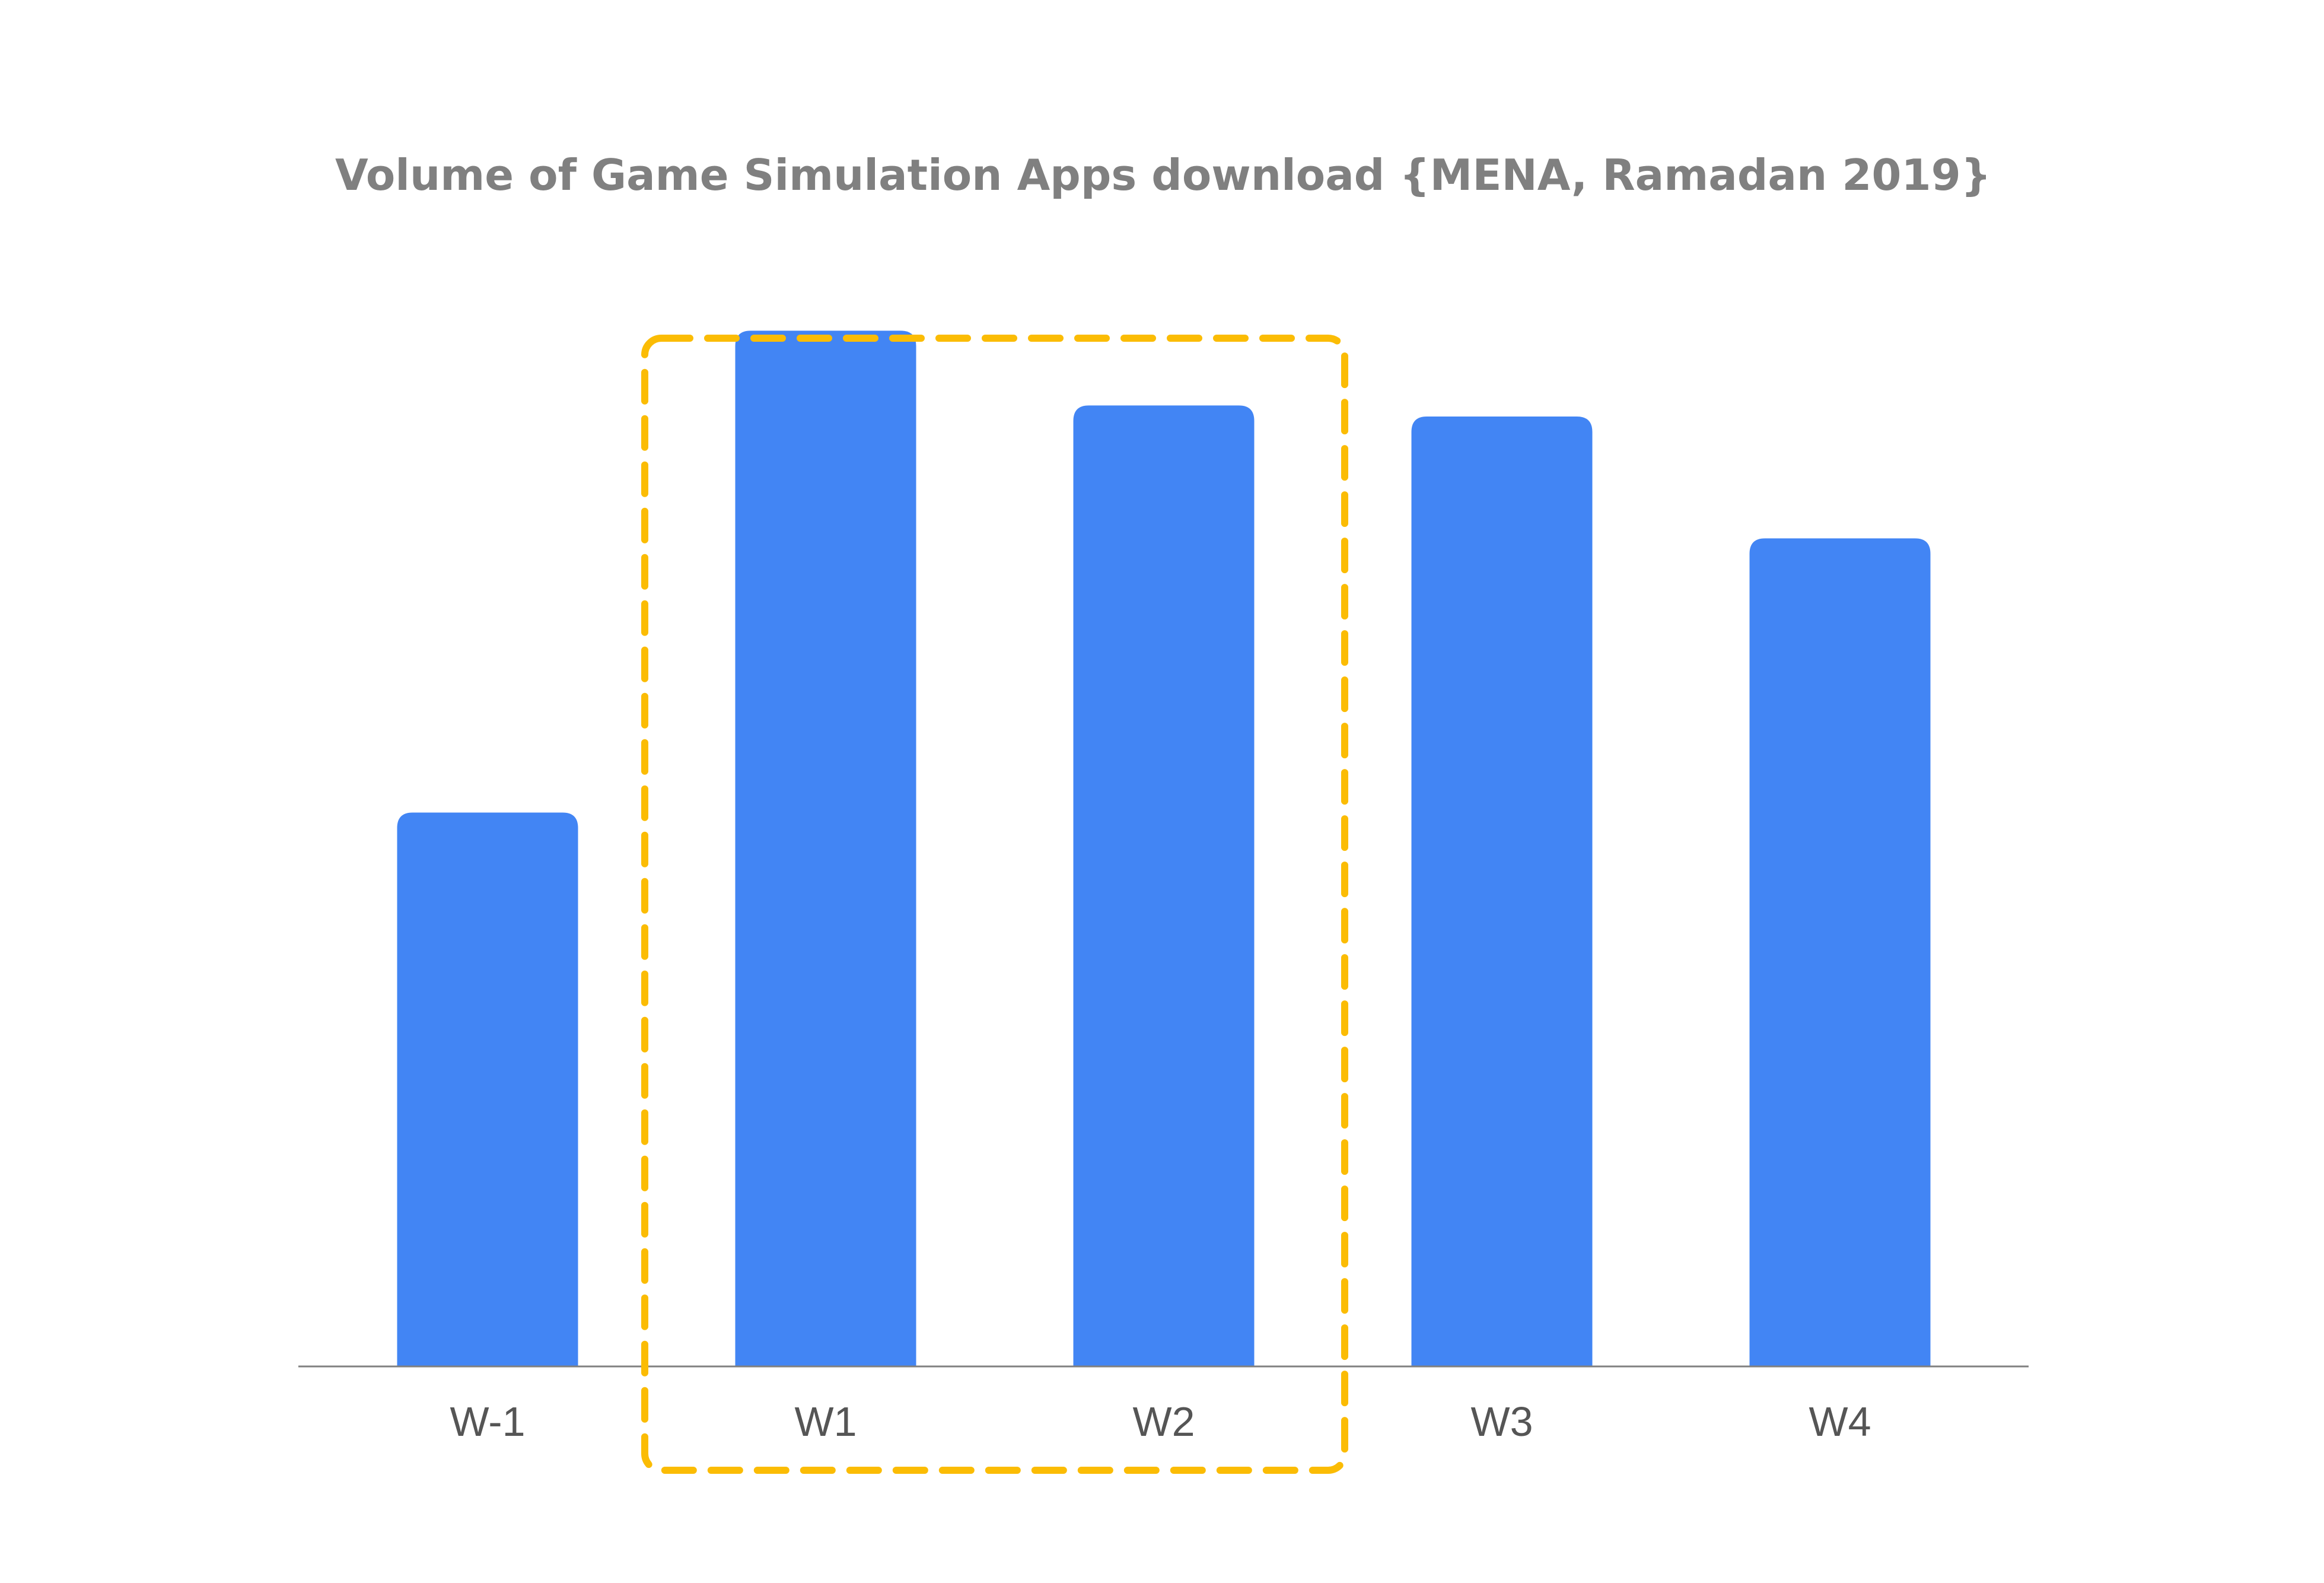 The height and width of the screenshot is (1583, 2324). Describe the element at coordinates (1164, 886) in the screenshot. I see `bar-w2` at that location.